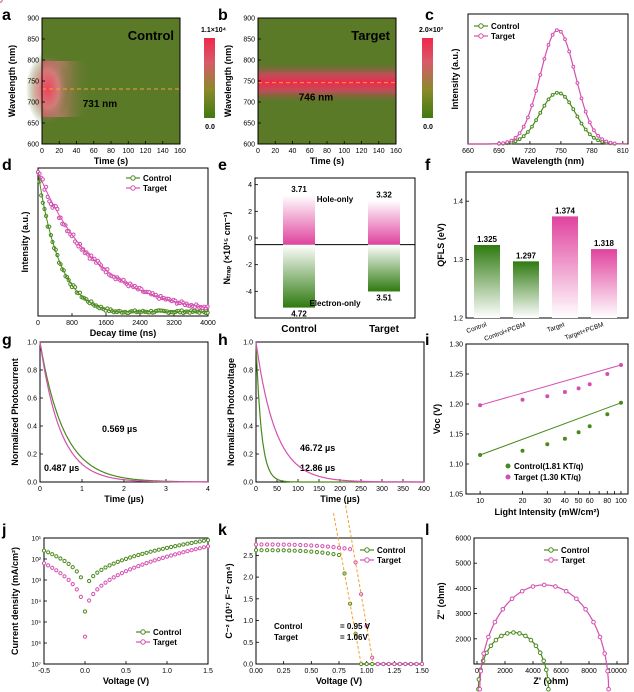 The width and height of the screenshot is (634, 692). Describe the element at coordinates (556, 327) in the screenshot. I see `category-label: Target` at that location.